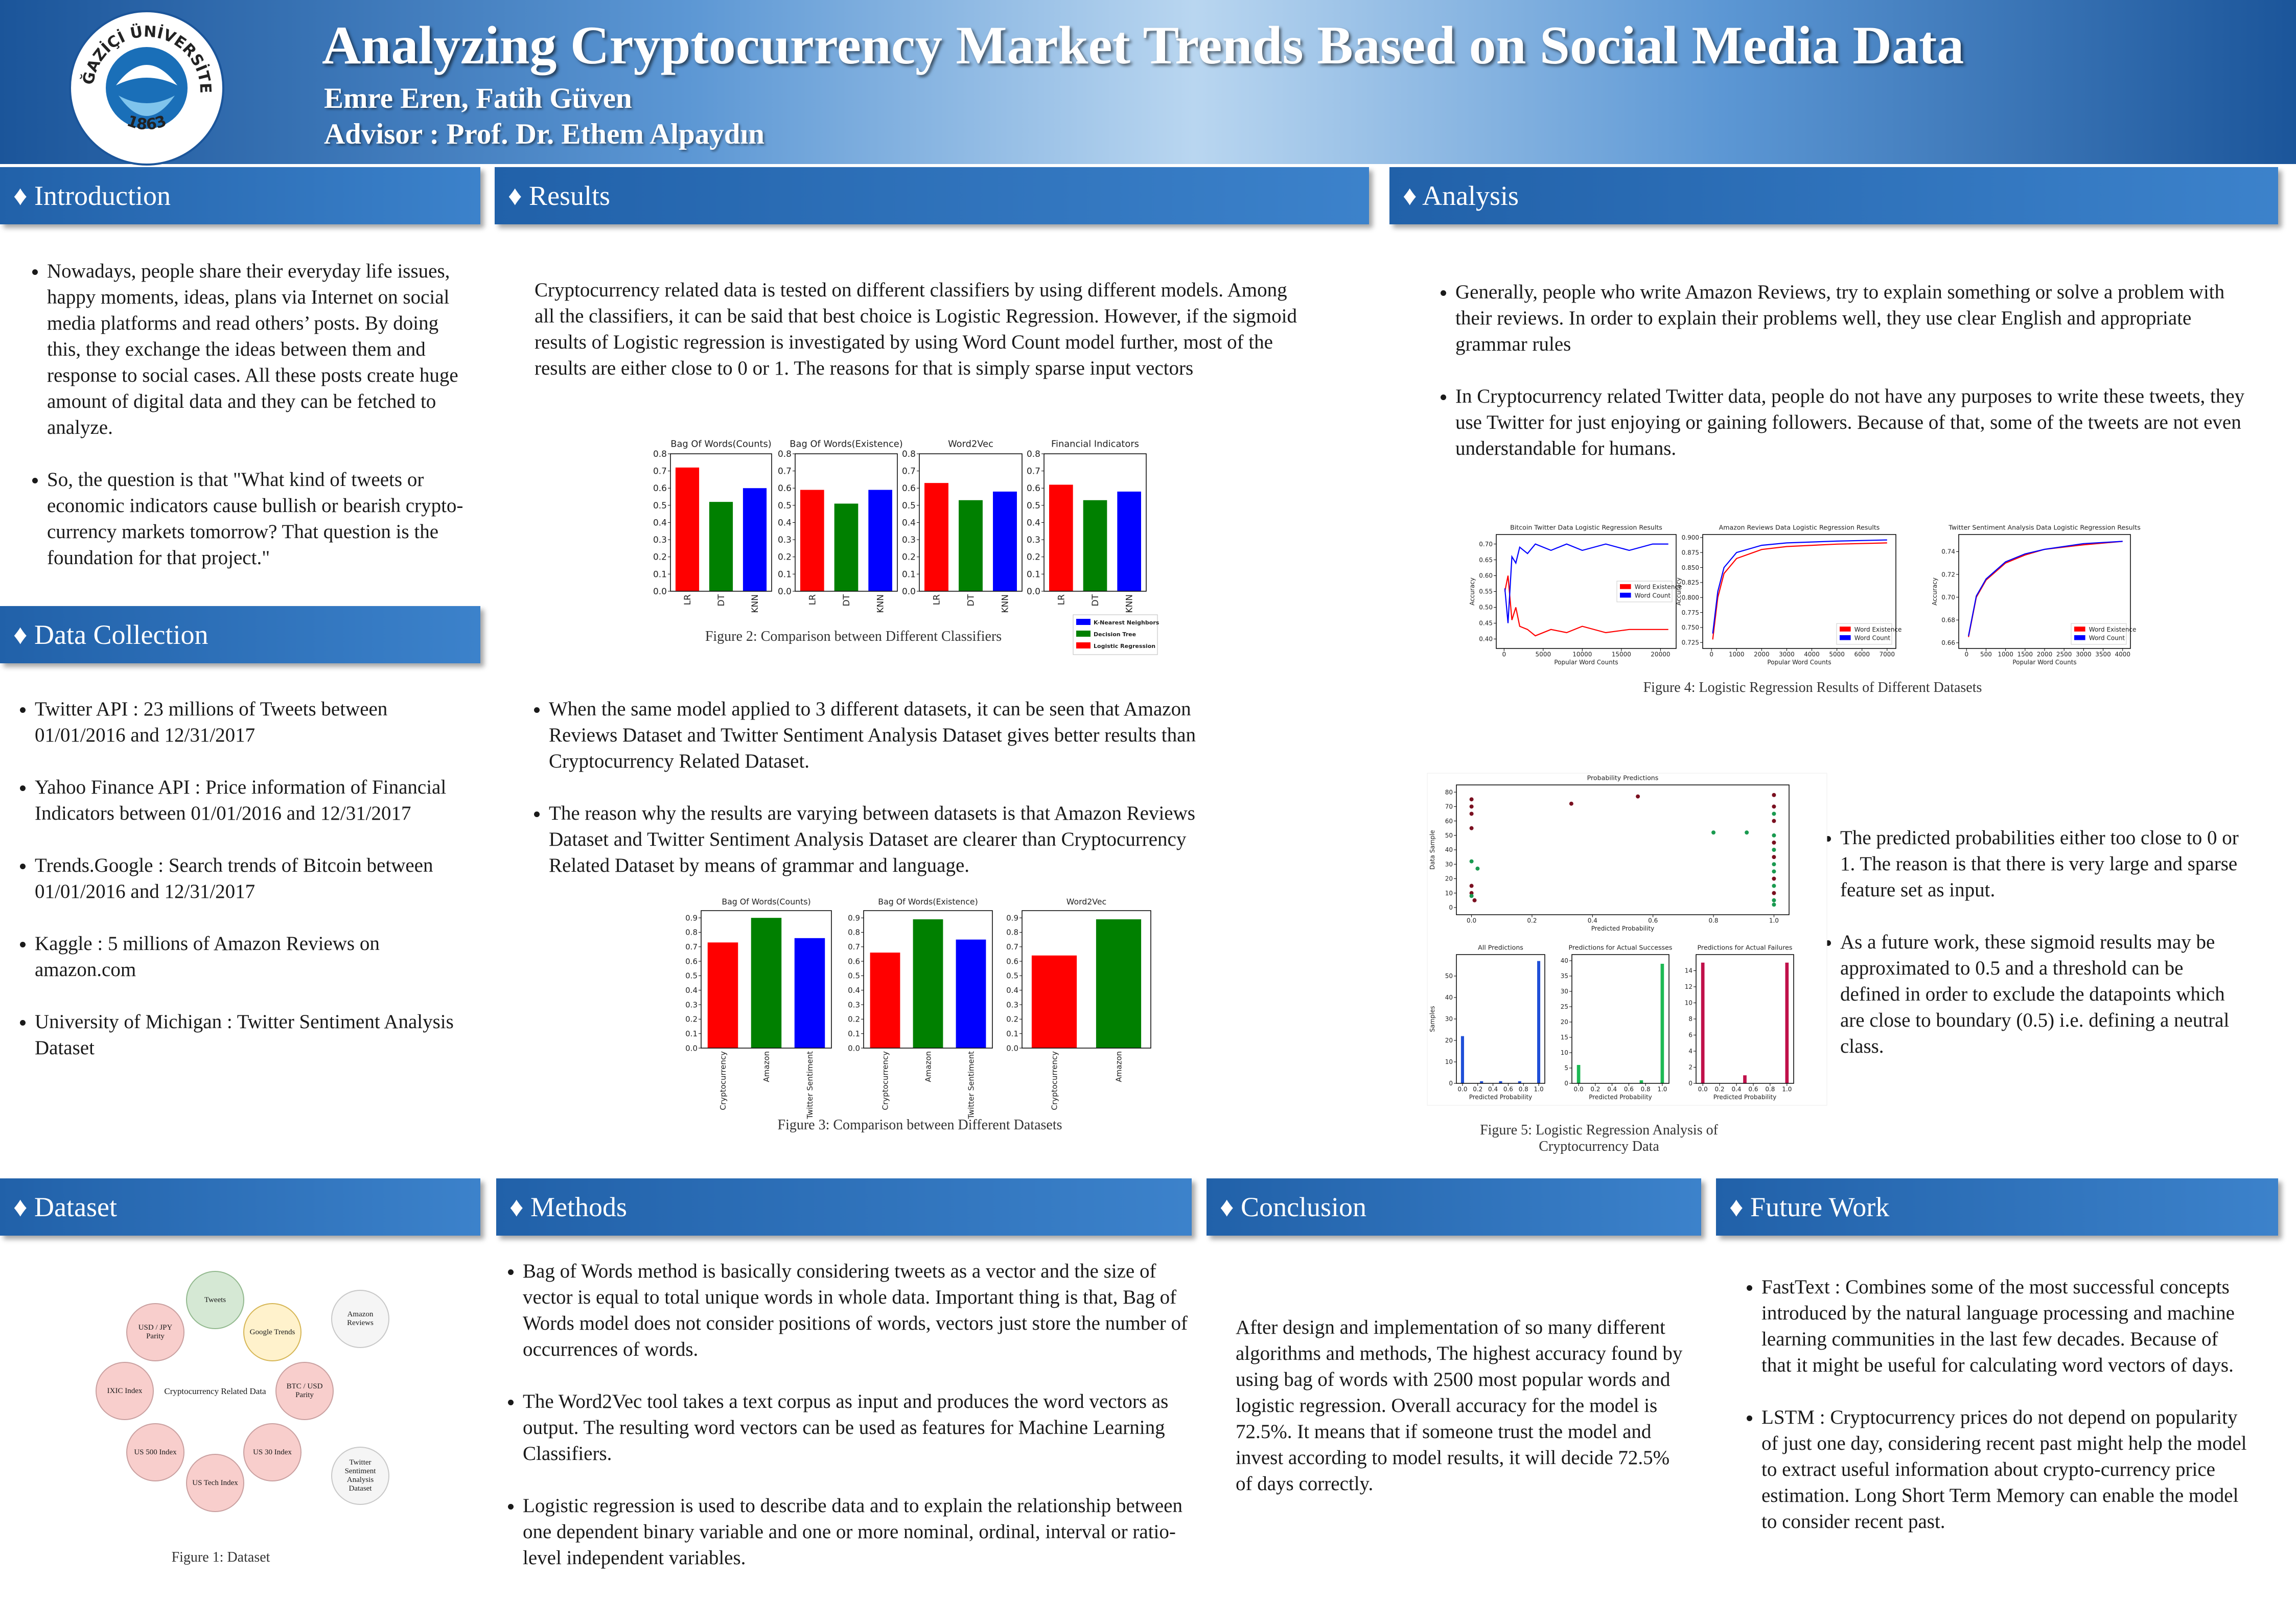 The height and width of the screenshot is (1624, 2296). Describe the element at coordinates (1115, 634) in the screenshot. I see `legend-box` at that location.